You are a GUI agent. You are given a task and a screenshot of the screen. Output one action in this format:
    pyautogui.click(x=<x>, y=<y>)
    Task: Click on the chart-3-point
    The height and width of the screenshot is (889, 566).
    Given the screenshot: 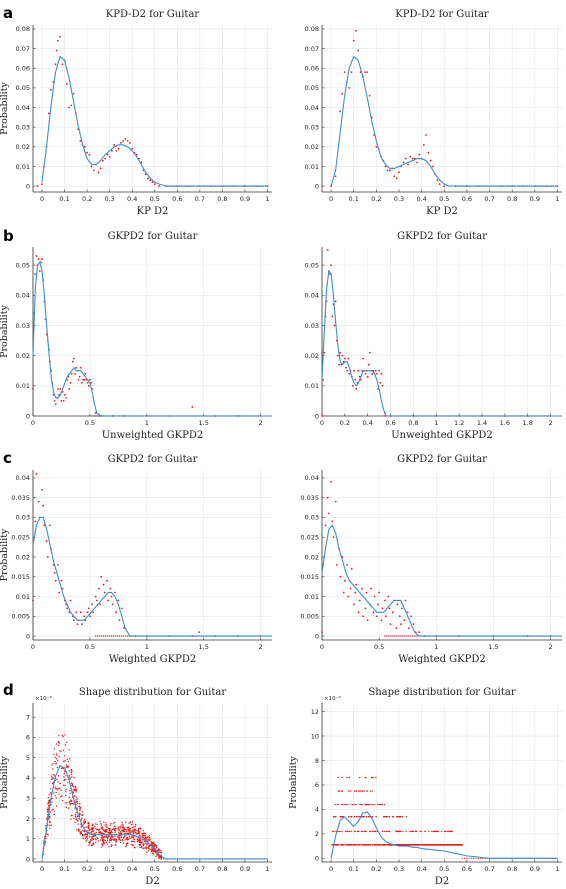 What is the action you would take?
    pyautogui.click(x=344, y=358)
    